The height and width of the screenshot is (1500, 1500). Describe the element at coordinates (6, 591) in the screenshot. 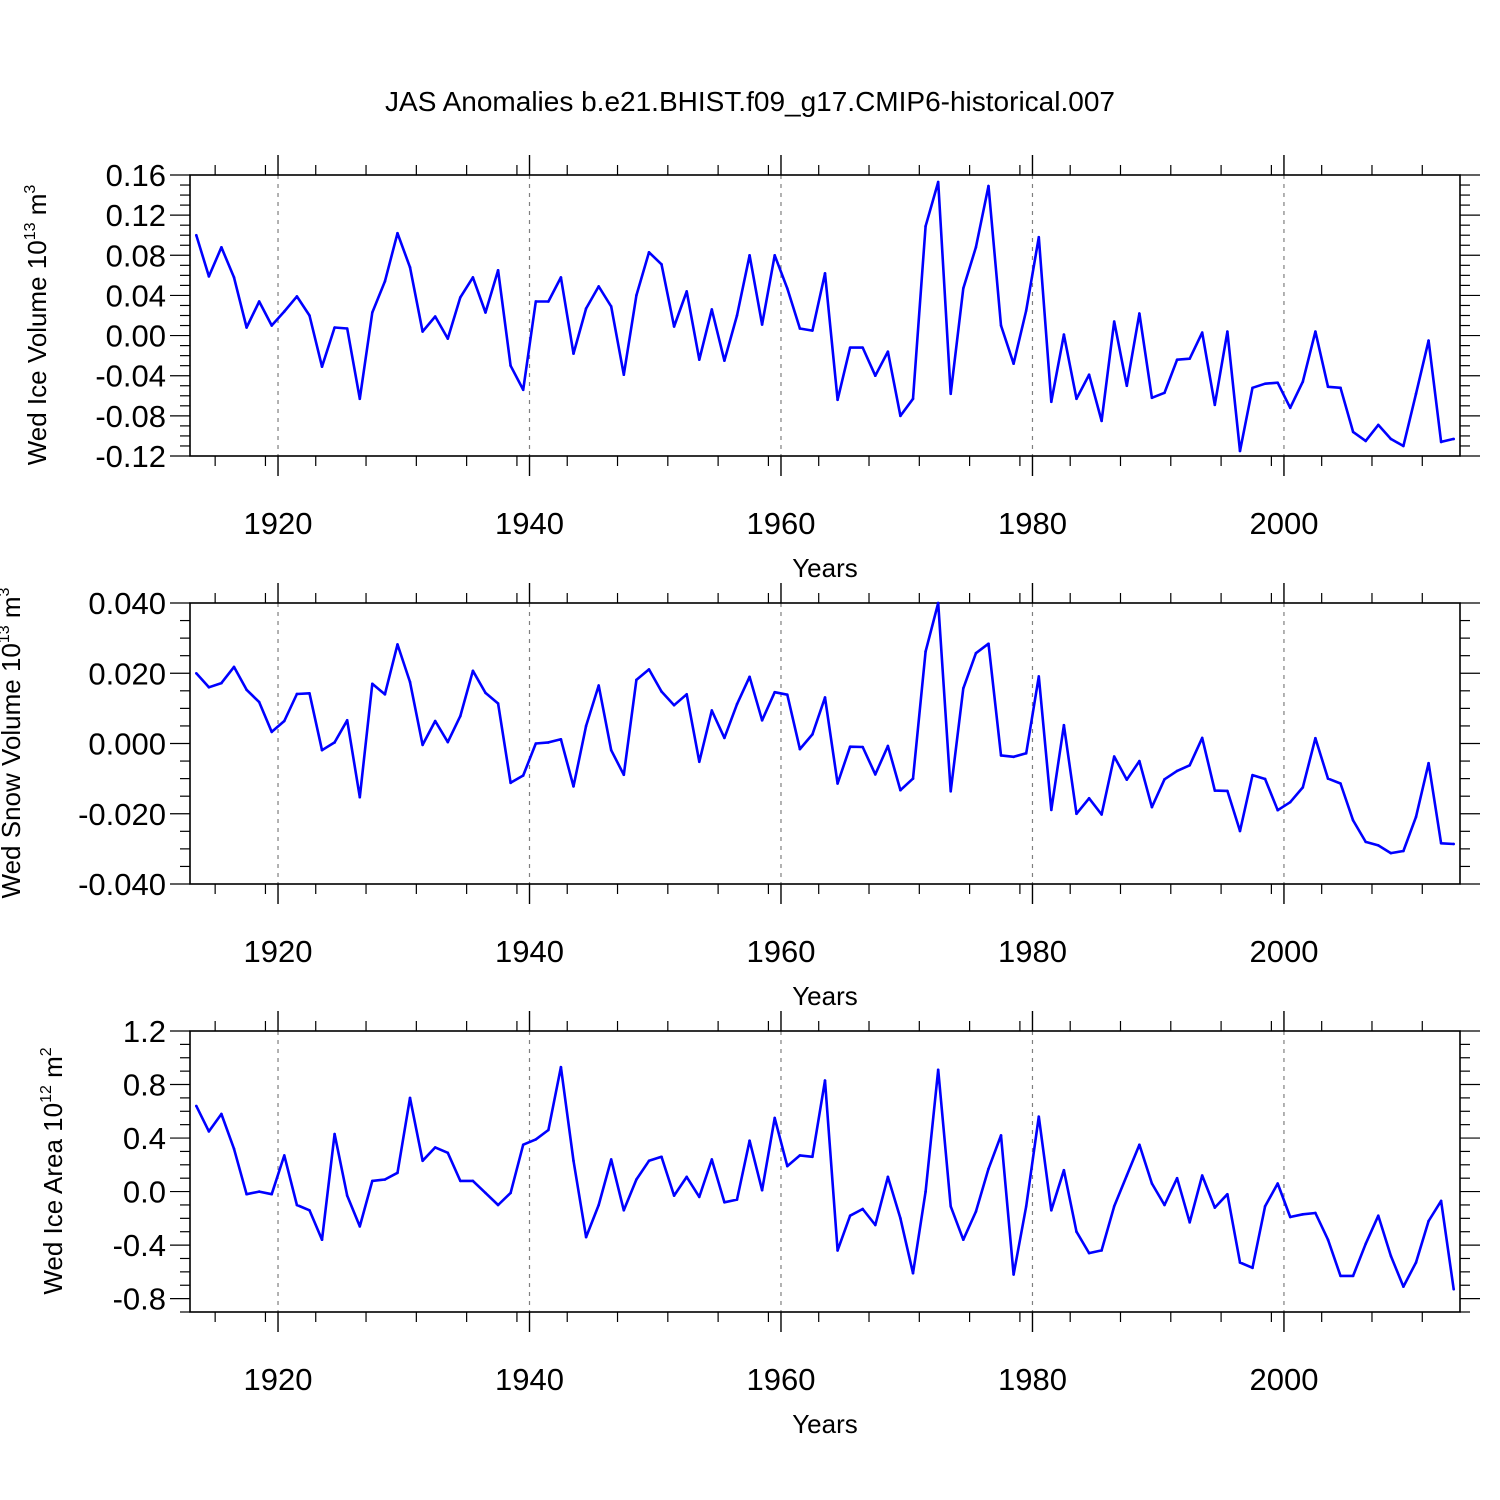

I see `y-axis-title-unit-exponent: 3` at that location.